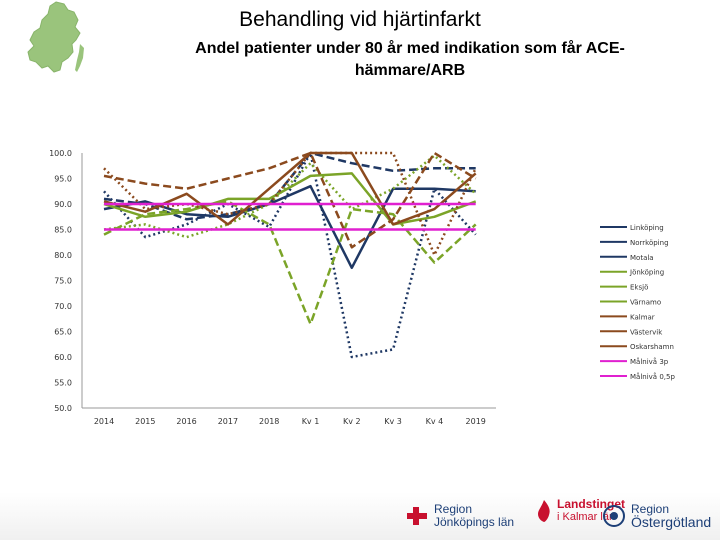 The image size is (720, 540). Describe the element at coordinates (289, 416) in the screenshot. I see `x-axis: 2014 2015 2016 2017 2018 Kv 1 Kv 2 Kv 3 Kv 4 2019` at that location.